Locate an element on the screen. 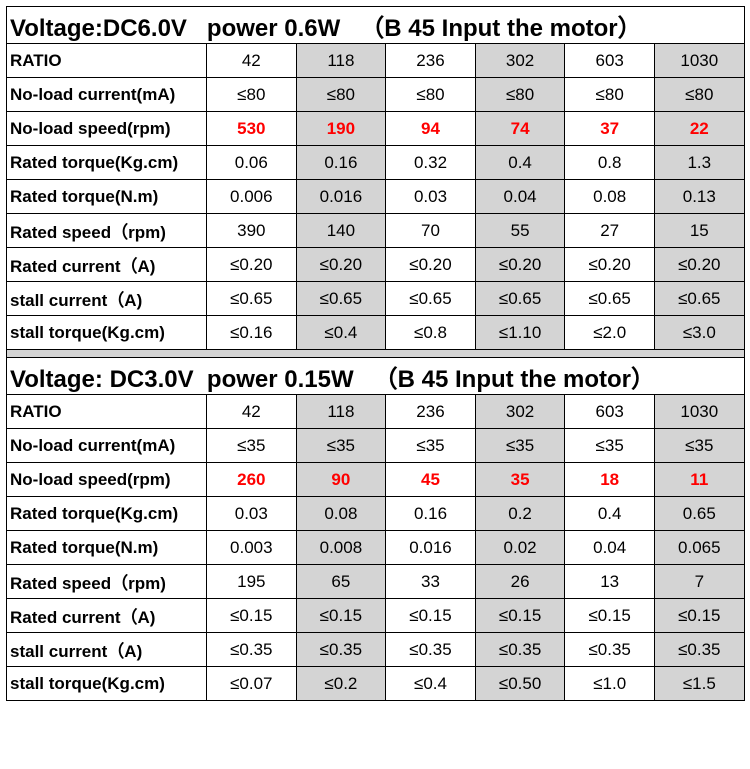 The height and width of the screenshot is (769, 750). value-cell: 1.3 is located at coordinates (699, 162).